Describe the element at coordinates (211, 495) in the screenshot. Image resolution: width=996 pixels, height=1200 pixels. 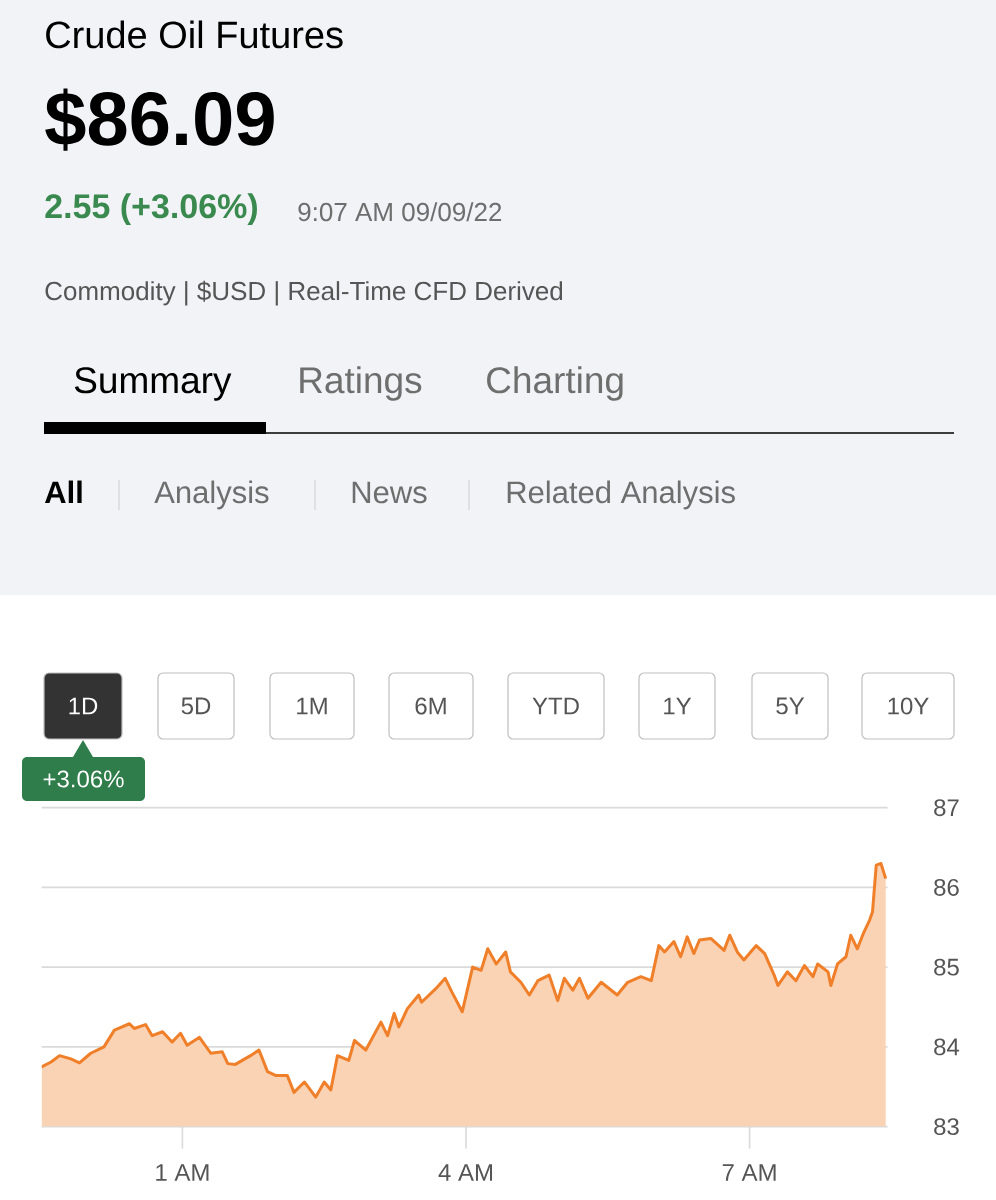
I see `text: Analysis` at that location.